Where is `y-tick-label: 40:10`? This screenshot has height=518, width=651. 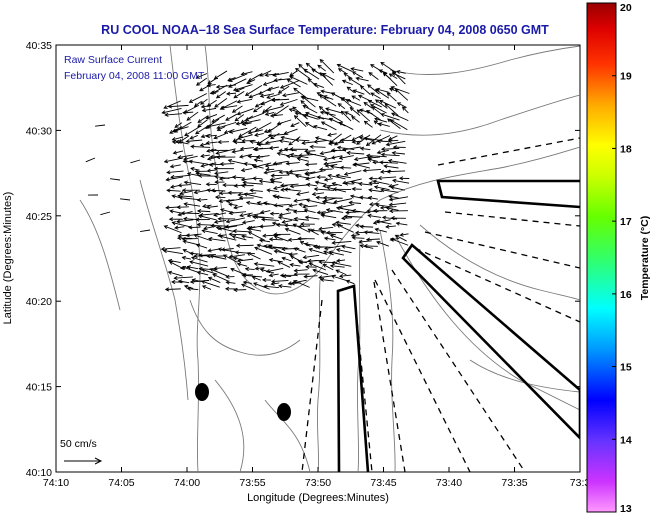
y-tick-label: 40:10 is located at coordinates (39, 473).